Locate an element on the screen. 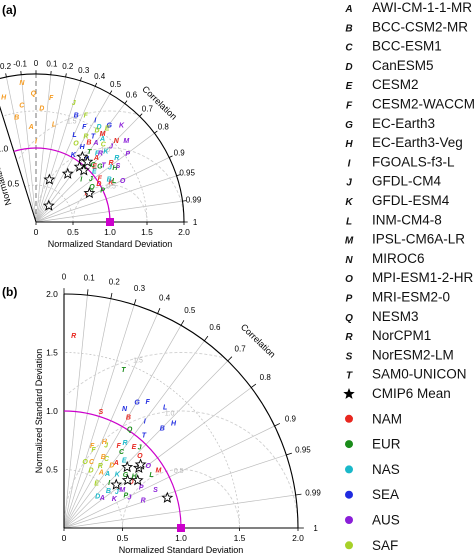 The height and width of the screenshot is (556, 475). model-point: G is located at coordinates (137, 402).